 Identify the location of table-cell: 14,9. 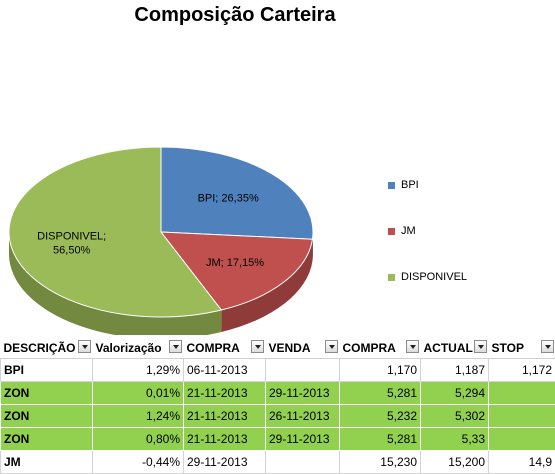
(522, 462).